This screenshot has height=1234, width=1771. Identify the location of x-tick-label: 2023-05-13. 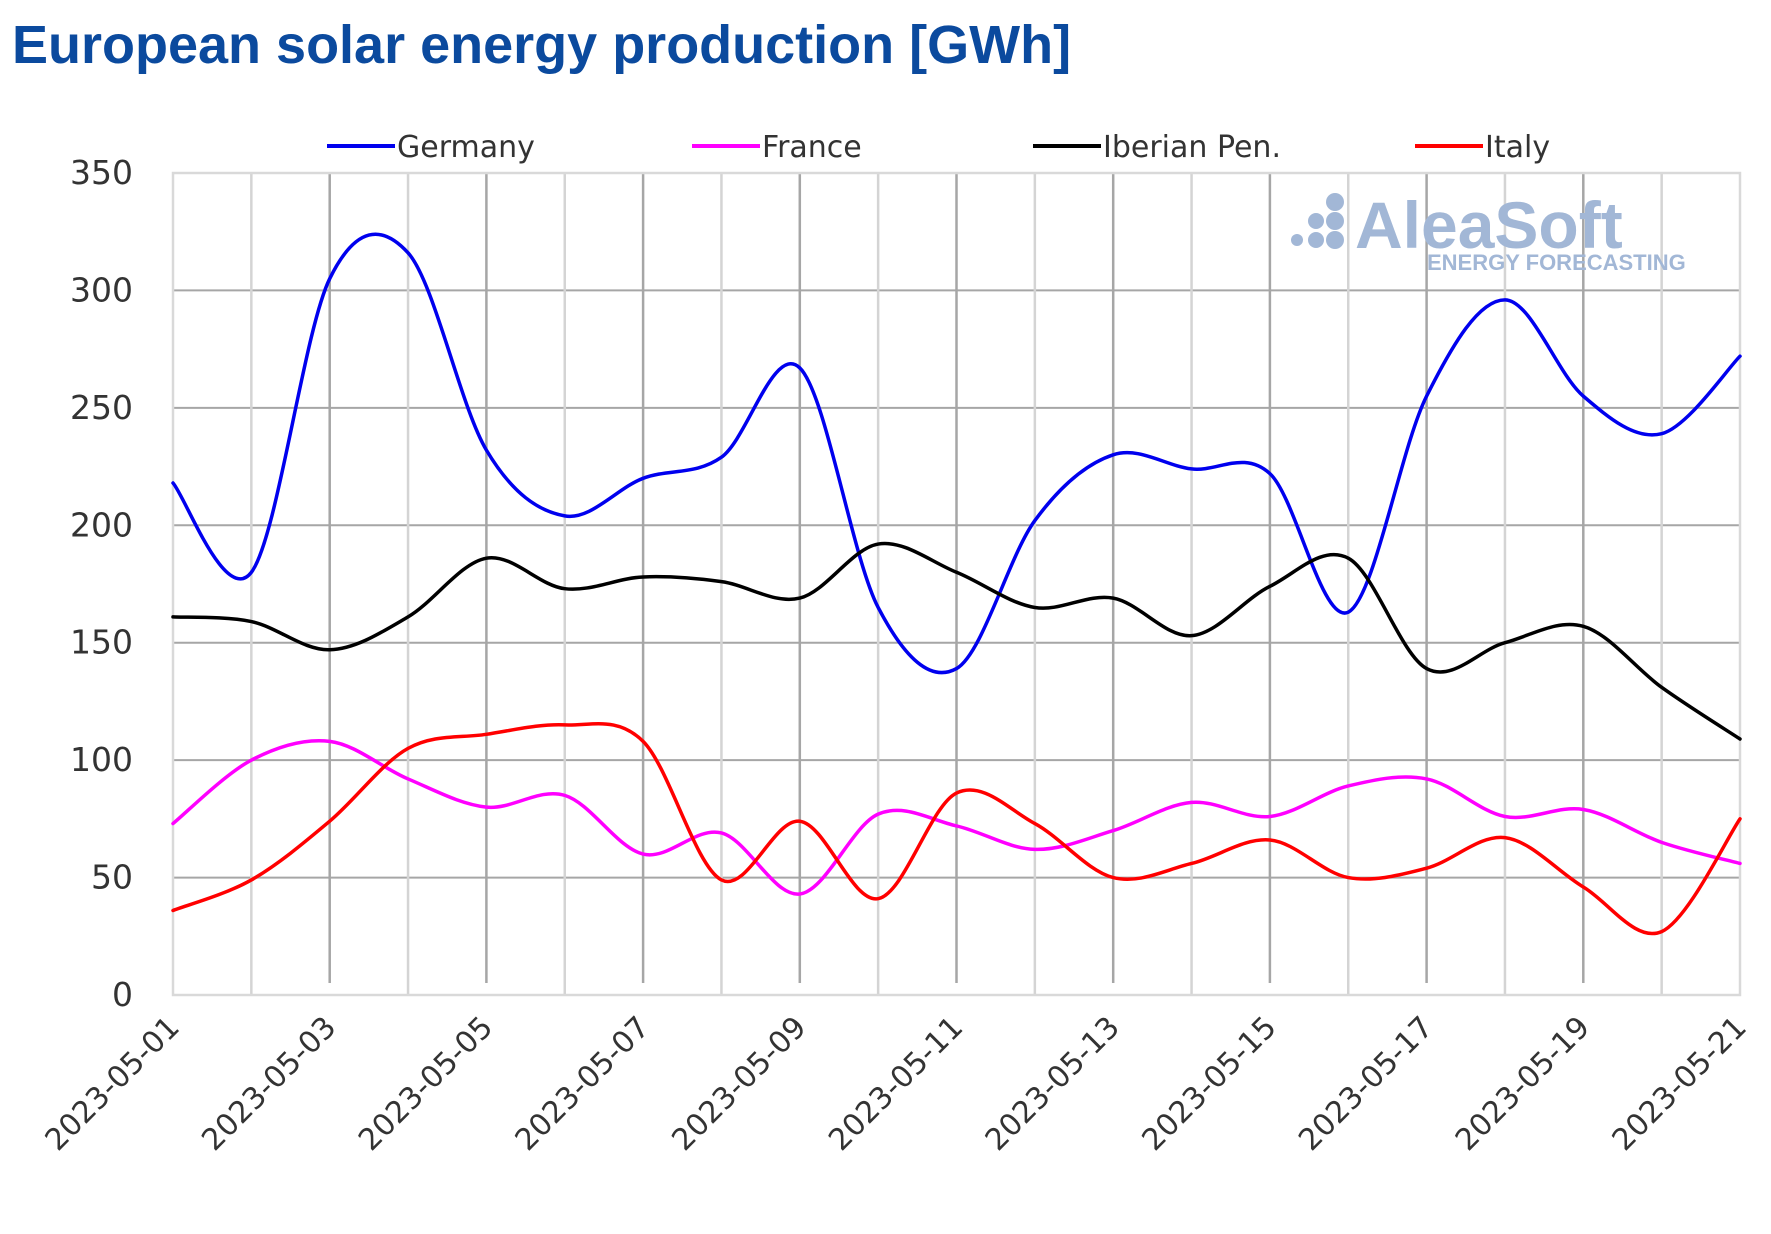
(1053, 1084).